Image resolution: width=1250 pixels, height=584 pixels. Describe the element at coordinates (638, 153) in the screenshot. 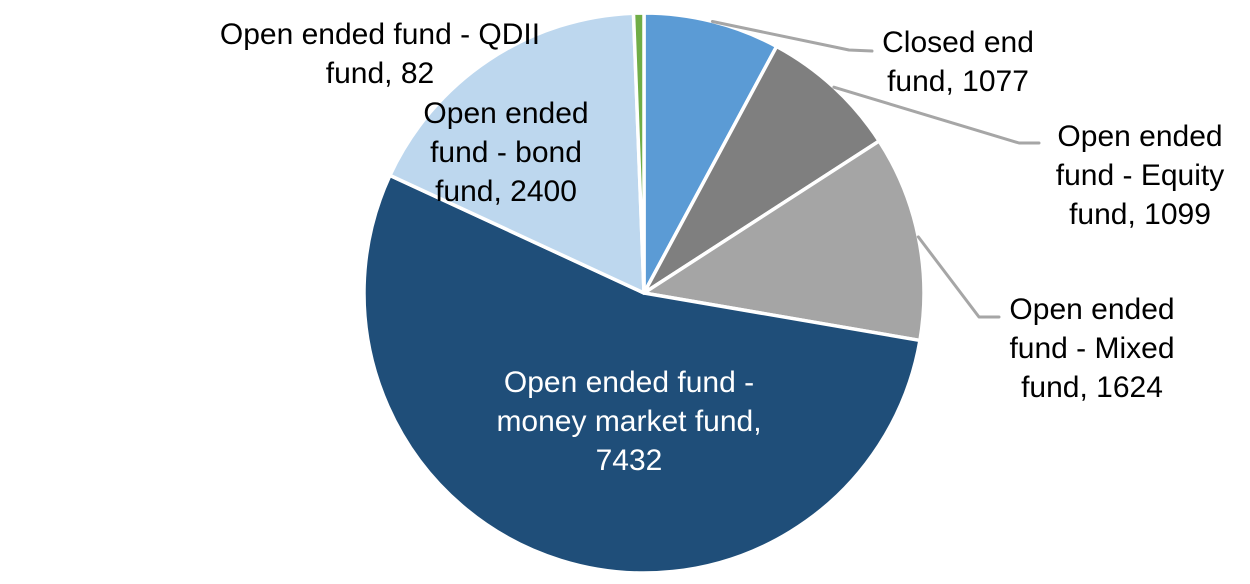

I see `pie-slice-open-ended-fund-qdii-fund` at that location.